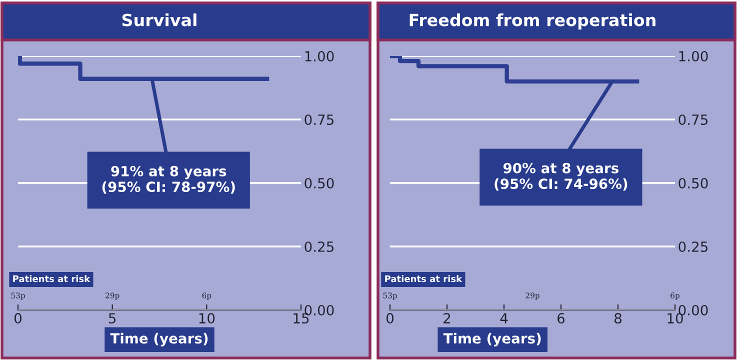 This screenshot has height=361, width=737. I want to click on annotation: 91% at 8 years (95% CI: 78-97%), so click(168, 180).